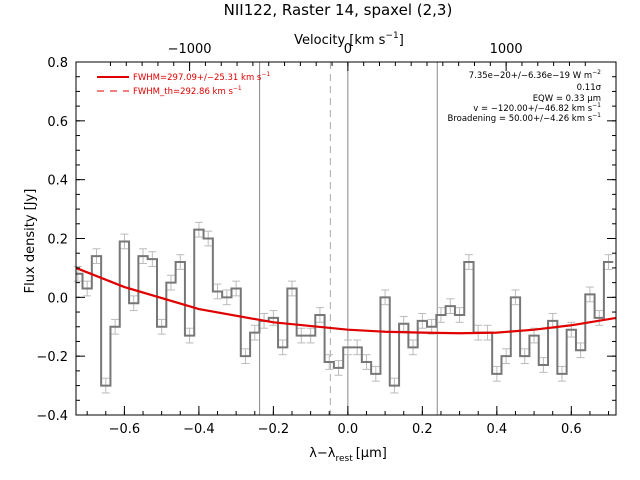 This screenshot has height=480, width=640. Describe the element at coordinates (52, 416) in the screenshot. I see `y-tick-label-0: −0.4` at that location.